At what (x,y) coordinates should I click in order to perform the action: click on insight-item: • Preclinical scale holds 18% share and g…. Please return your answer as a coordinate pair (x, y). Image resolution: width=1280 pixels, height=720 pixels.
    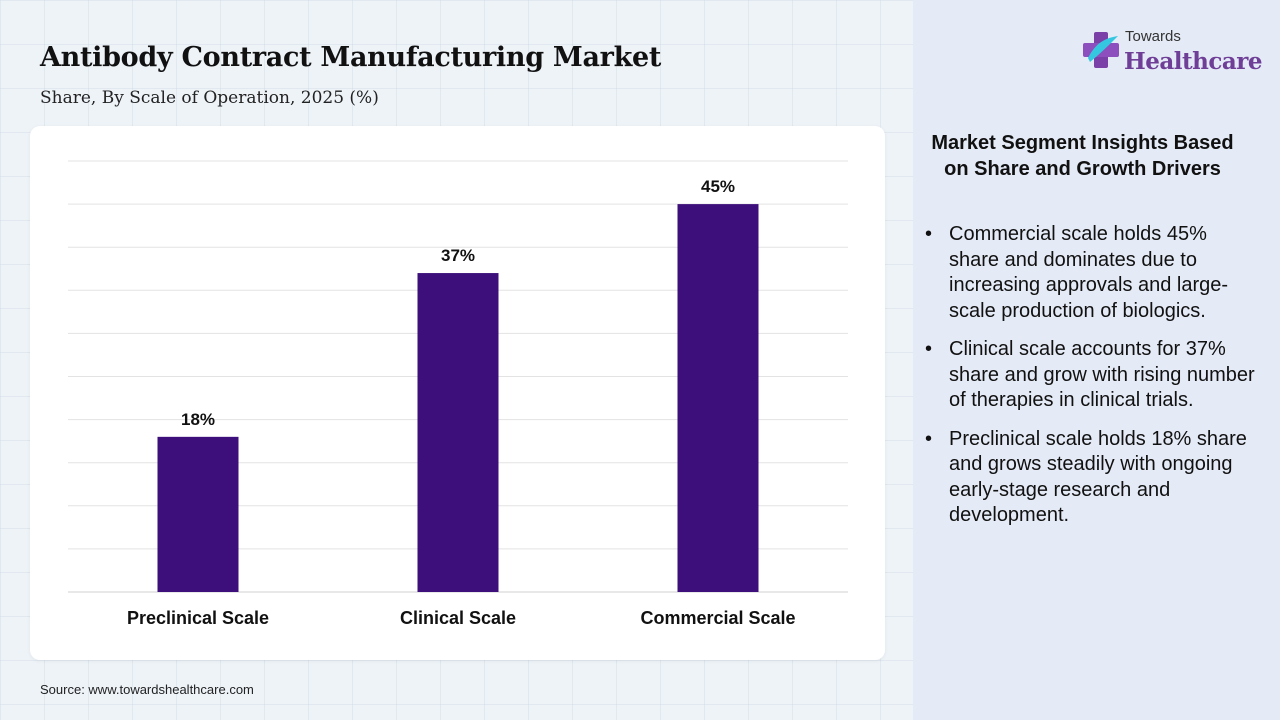
    Looking at the image, I should click on (1090, 478).